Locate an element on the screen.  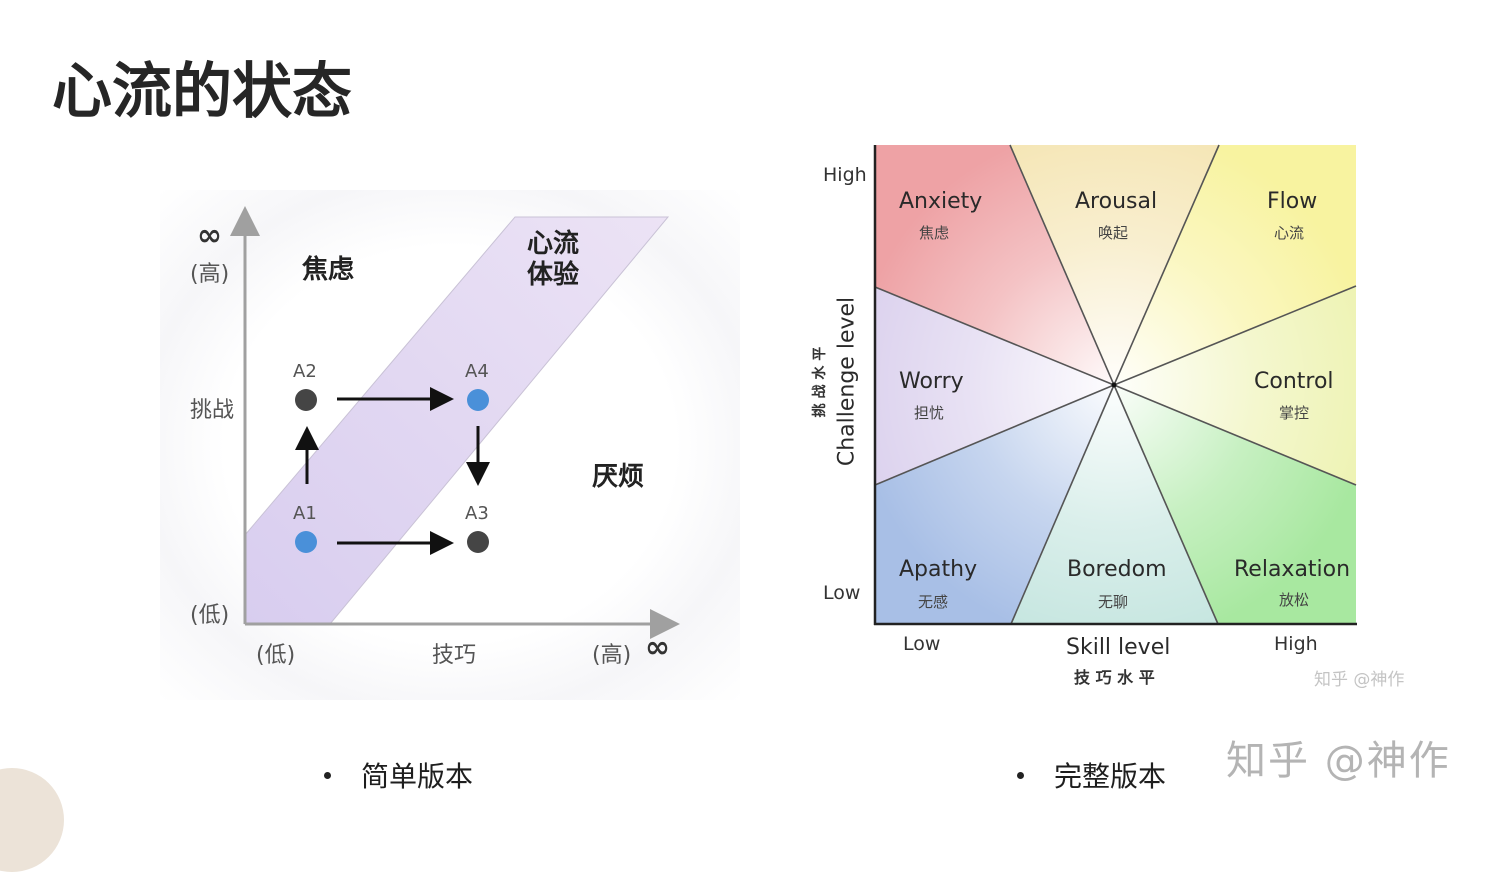
sector-flow-cn: 心流 is located at coordinates (1289, 233).